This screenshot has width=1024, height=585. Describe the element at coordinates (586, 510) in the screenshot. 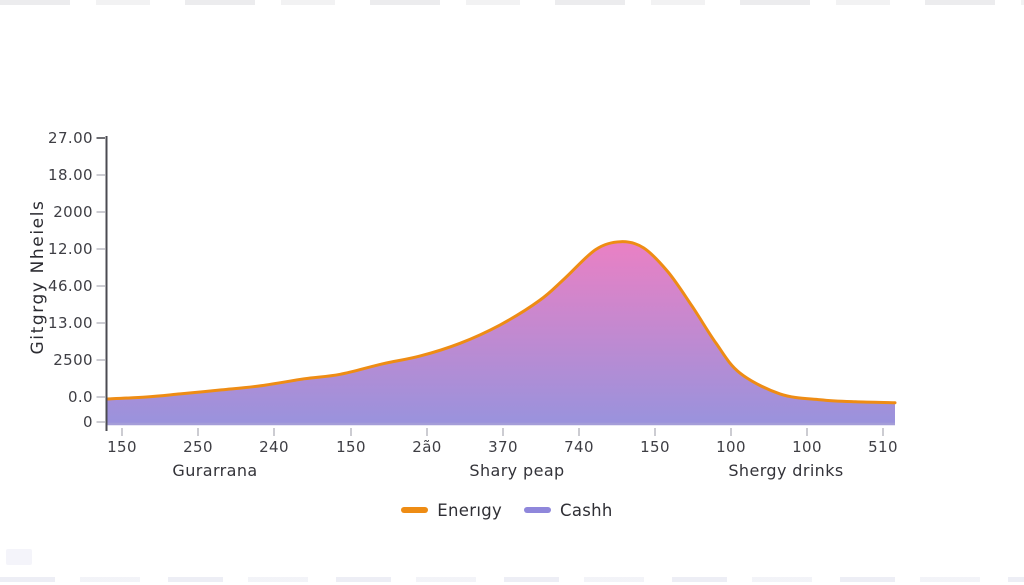

I see `legend-label: Cashh` at that location.